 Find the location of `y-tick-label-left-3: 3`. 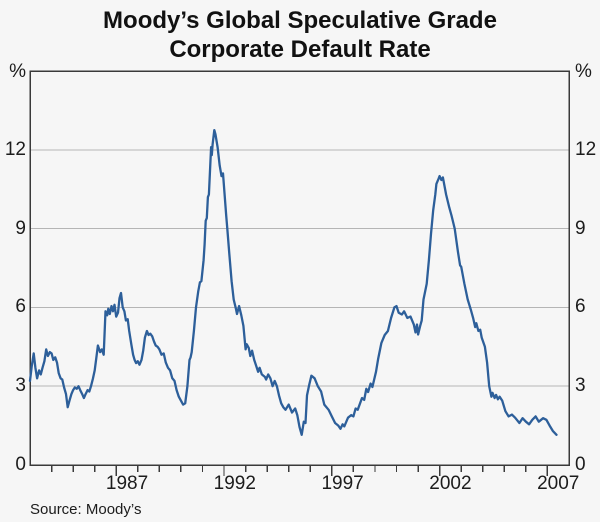

y-tick-label-left-3: 3 is located at coordinates (20, 386).